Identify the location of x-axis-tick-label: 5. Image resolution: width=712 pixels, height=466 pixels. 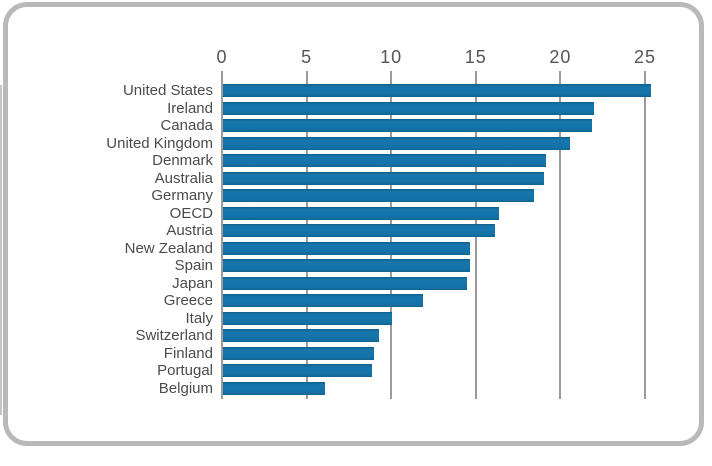
(307, 57).